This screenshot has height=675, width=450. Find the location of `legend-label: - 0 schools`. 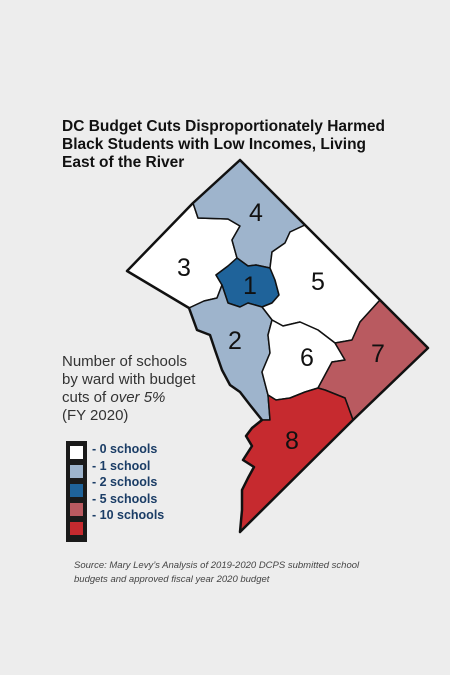

legend-label: - 0 schools is located at coordinates (125, 449).